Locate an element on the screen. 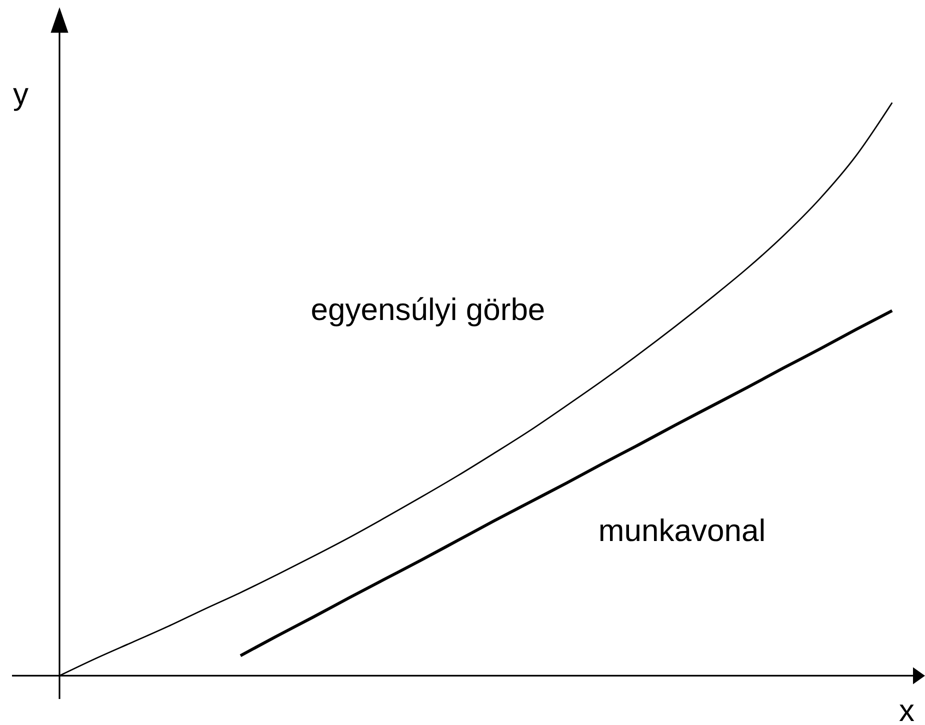 This screenshot has height=725, width=925. x-axis-title: x is located at coordinates (907, 709).